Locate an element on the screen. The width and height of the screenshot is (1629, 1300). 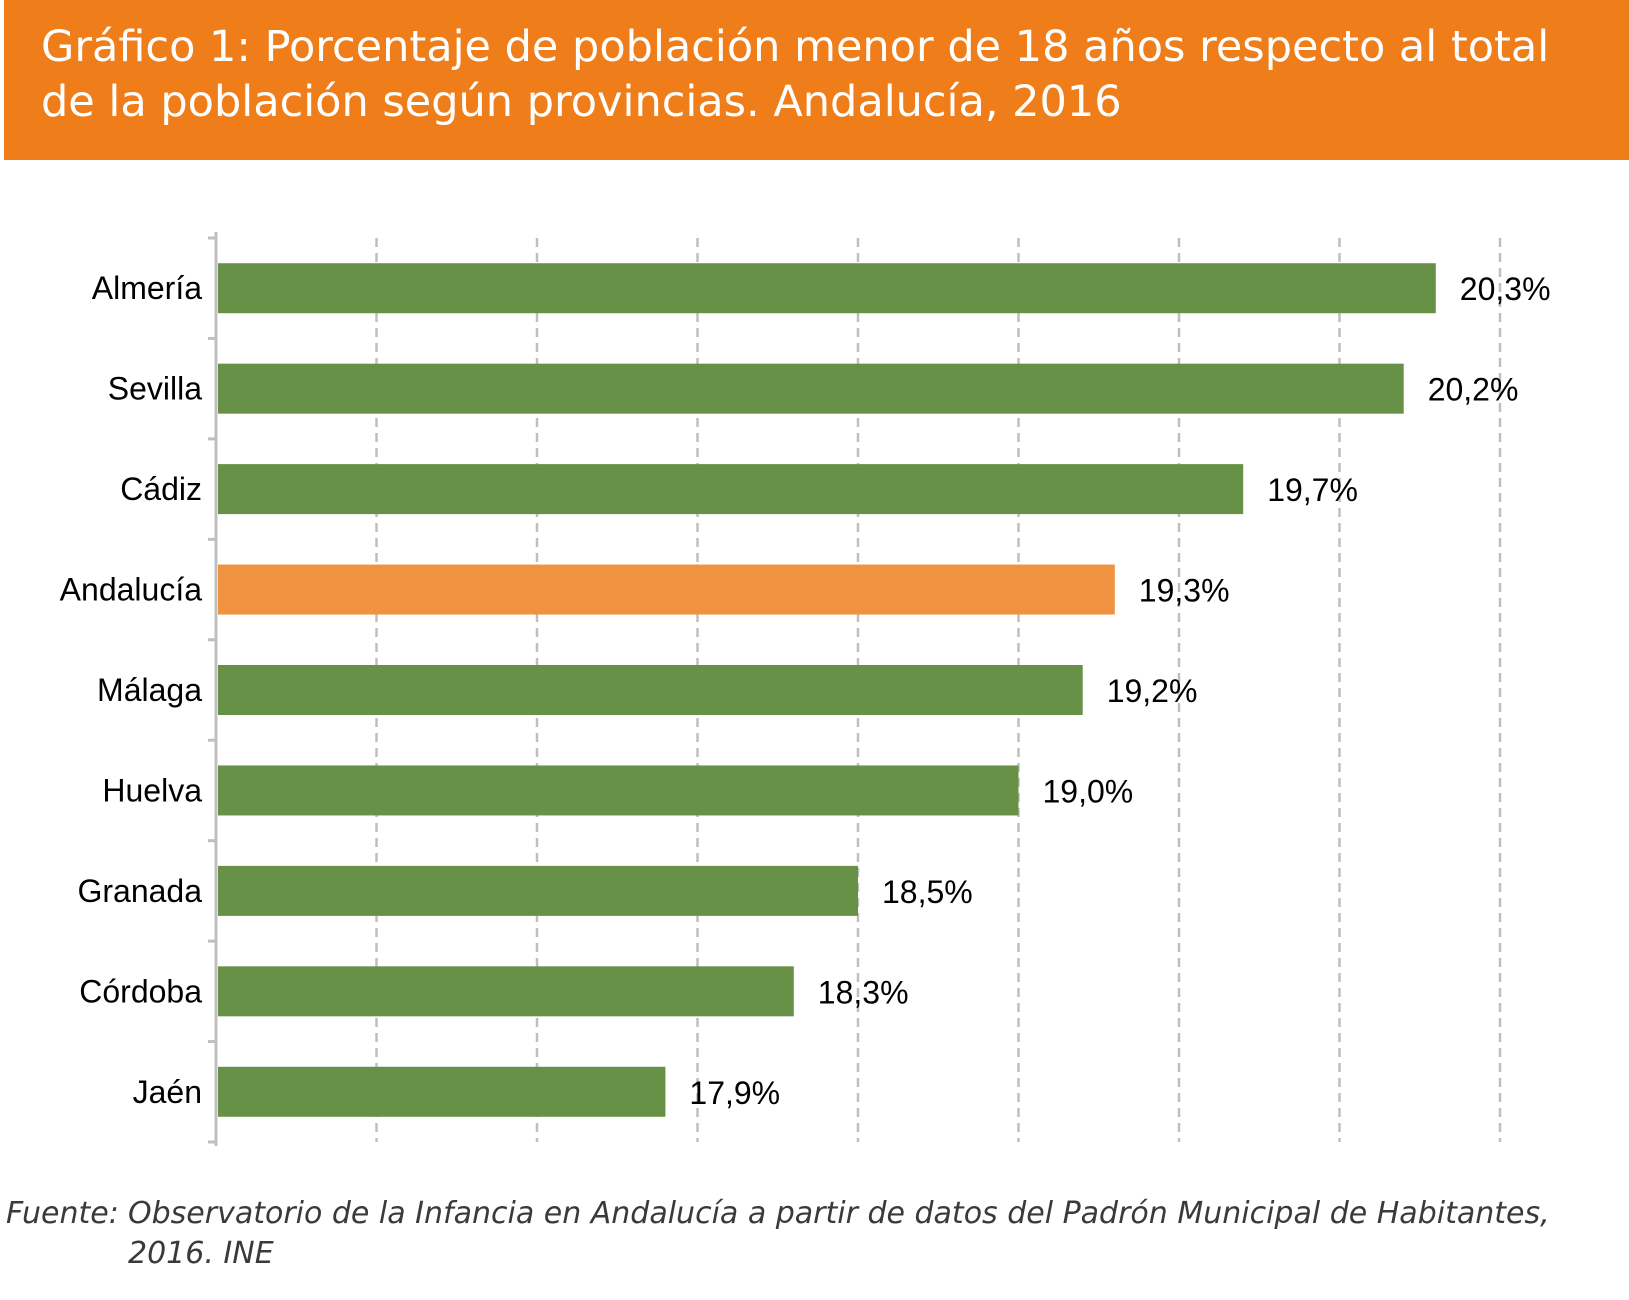
value-label: 19,0% is located at coordinates (1088, 791).